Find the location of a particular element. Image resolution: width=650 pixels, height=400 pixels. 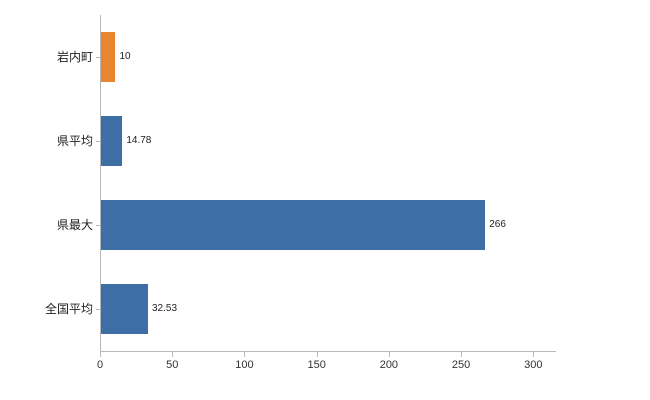

x-tick-label-1: 50 is located at coordinates (172, 365).